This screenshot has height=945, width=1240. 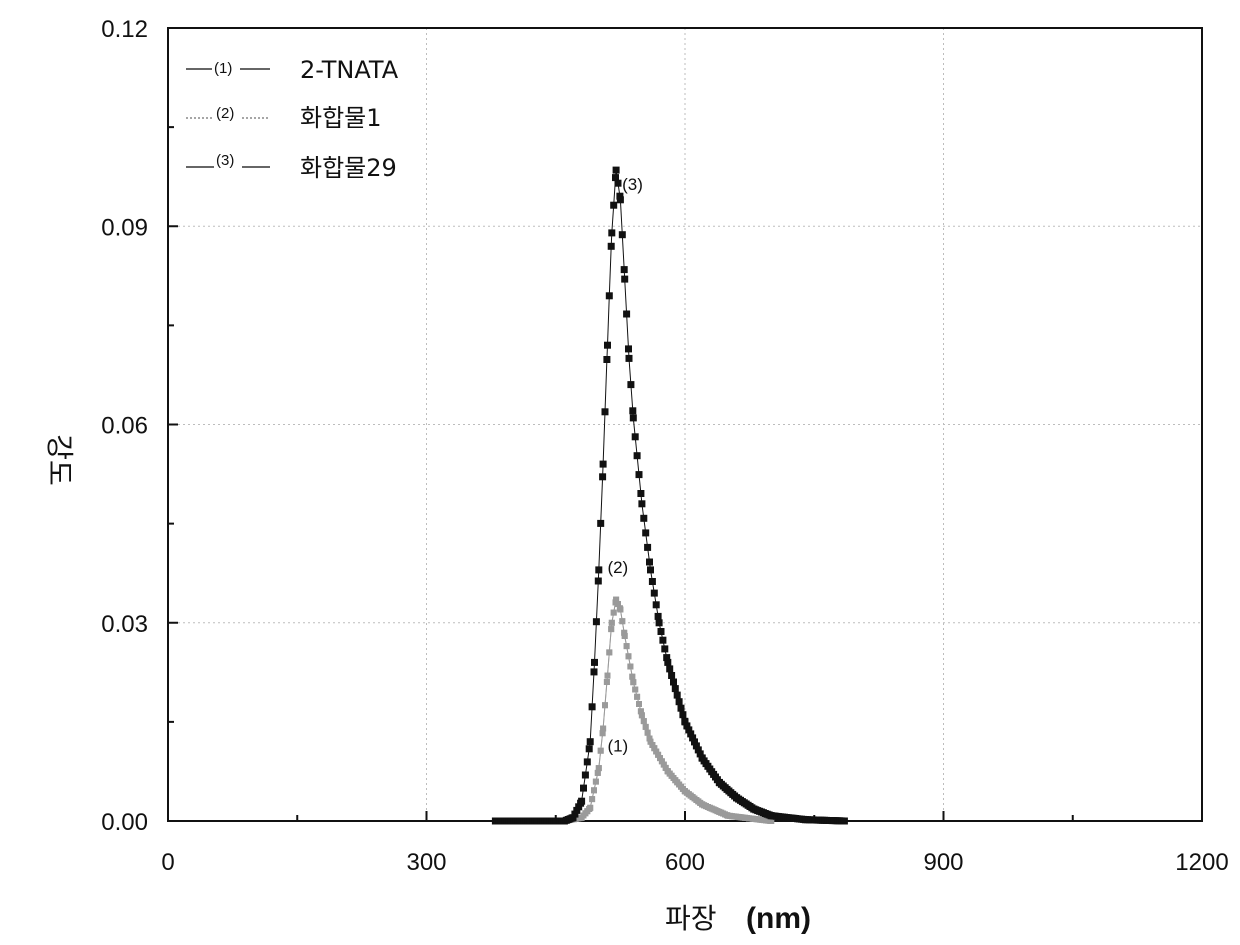 I want to click on legend-tag-3: (3), so click(x=225, y=160).